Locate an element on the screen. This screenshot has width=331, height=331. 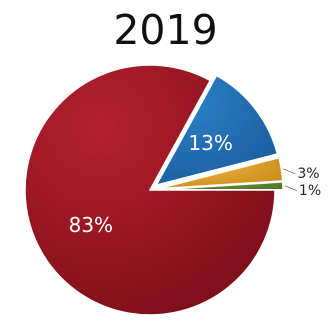
slice-label-3: 3% is located at coordinates (308, 174).